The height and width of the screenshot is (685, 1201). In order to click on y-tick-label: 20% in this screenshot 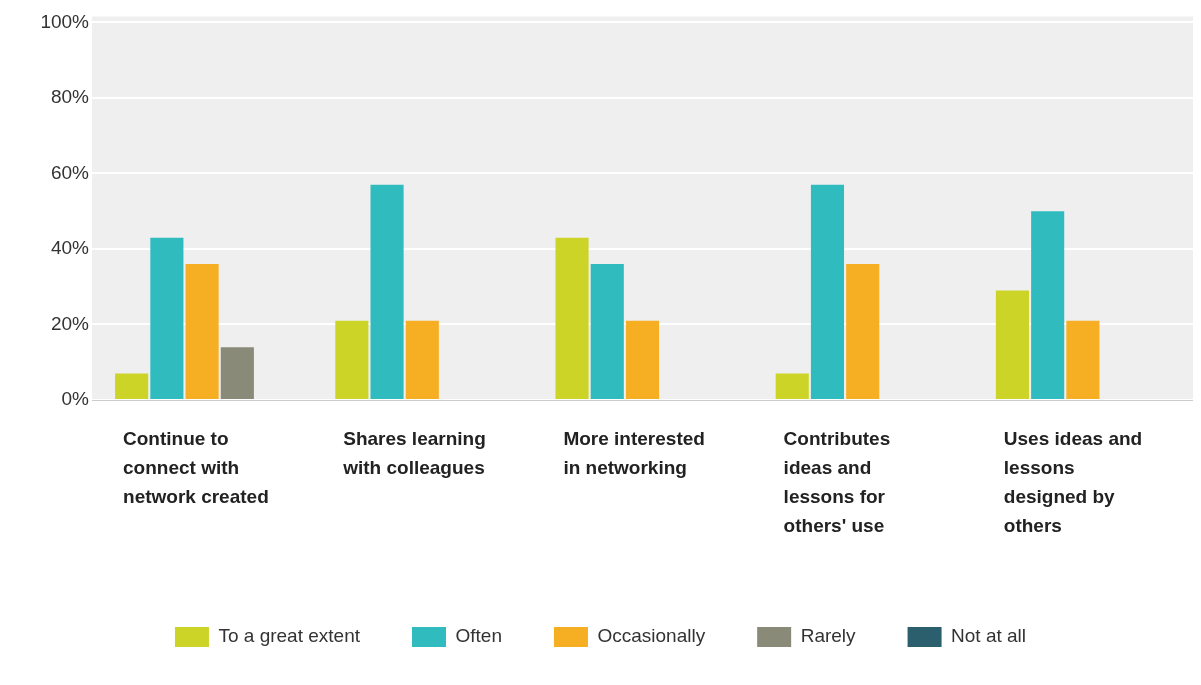, I will do `click(70, 323)`.